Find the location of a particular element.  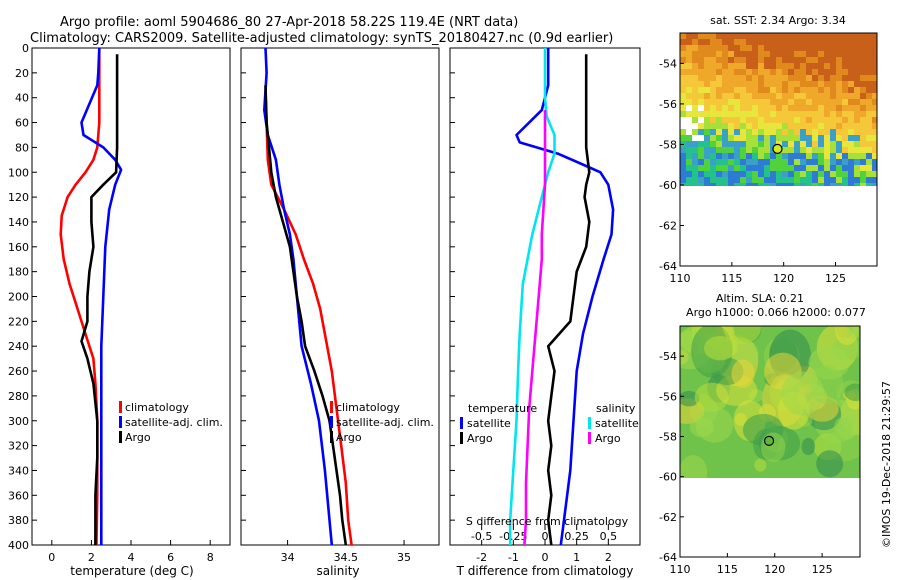

depth-tick-label: 80 is located at coordinates (22, 147).